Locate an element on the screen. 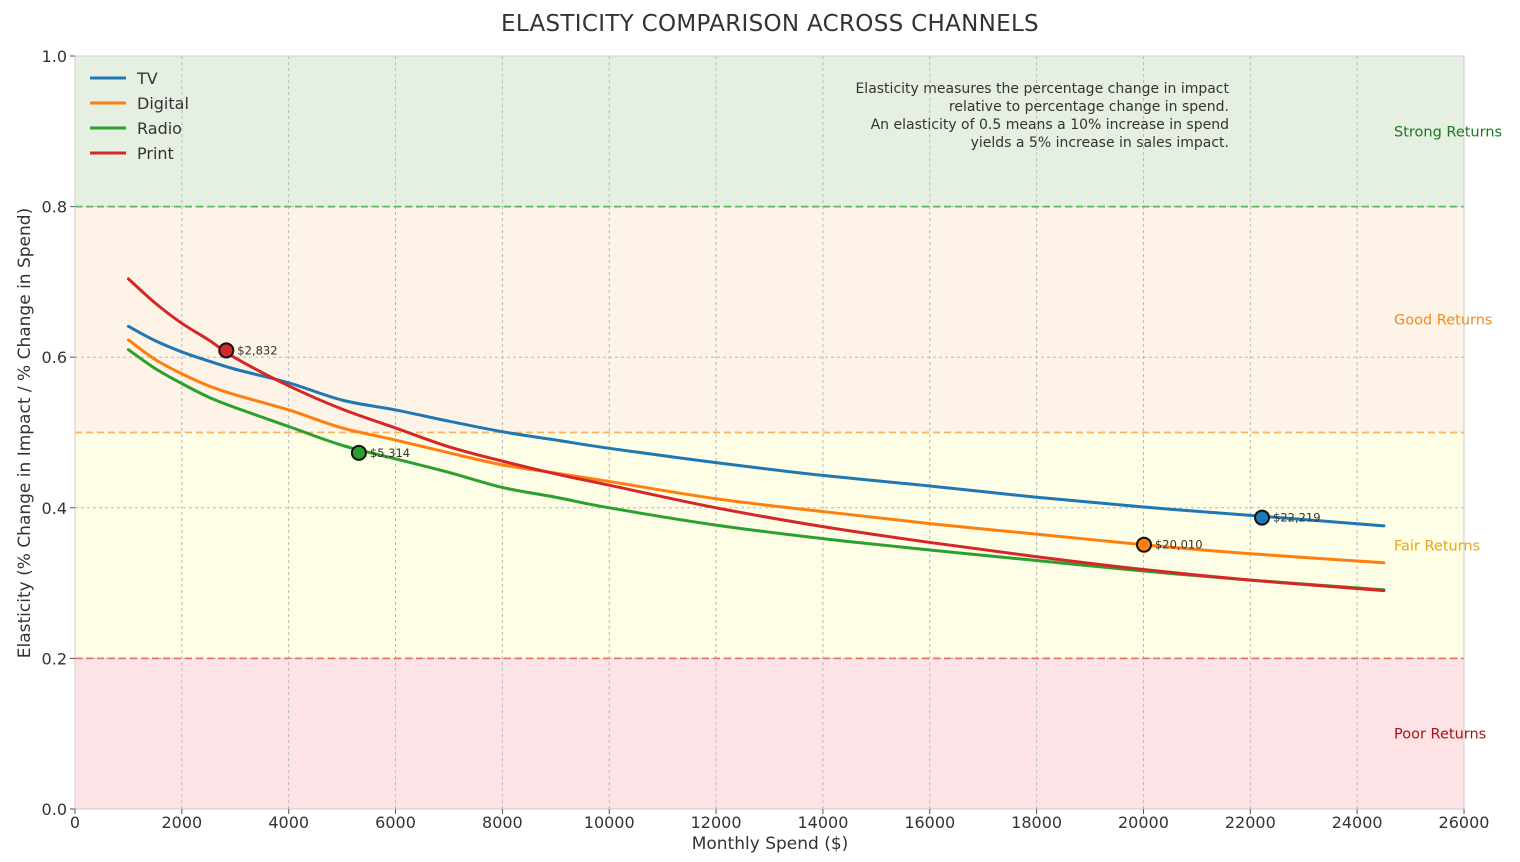 The width and height of the screenshot is (1520, 862). zone-label-0: Strong Returns is located at coordinates (1448, 132).